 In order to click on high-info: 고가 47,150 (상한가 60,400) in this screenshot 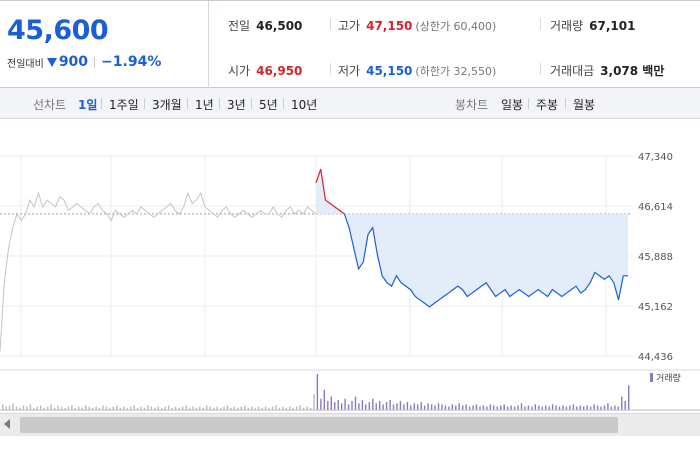, I will do `click(417, 25)`.